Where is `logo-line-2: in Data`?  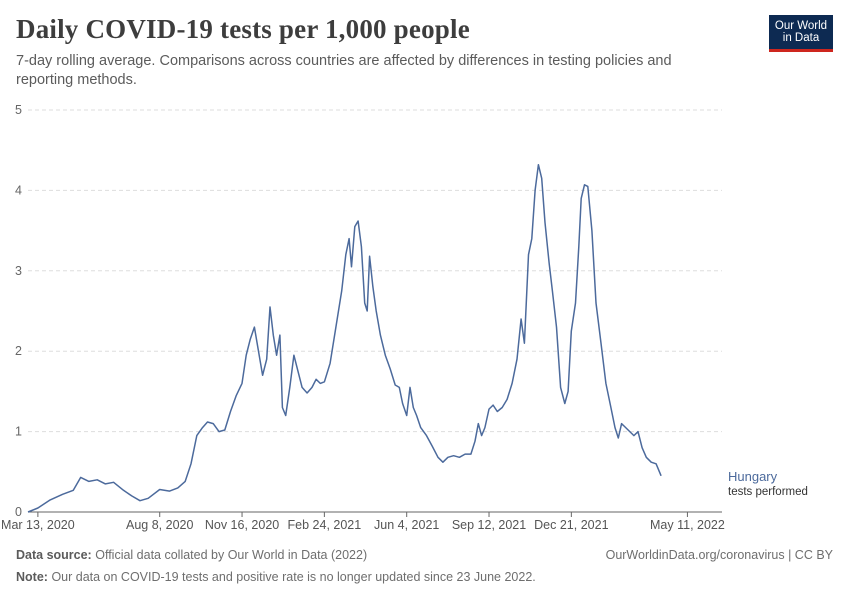
logo-line-2: in Data is located at coordinates (801, 38).